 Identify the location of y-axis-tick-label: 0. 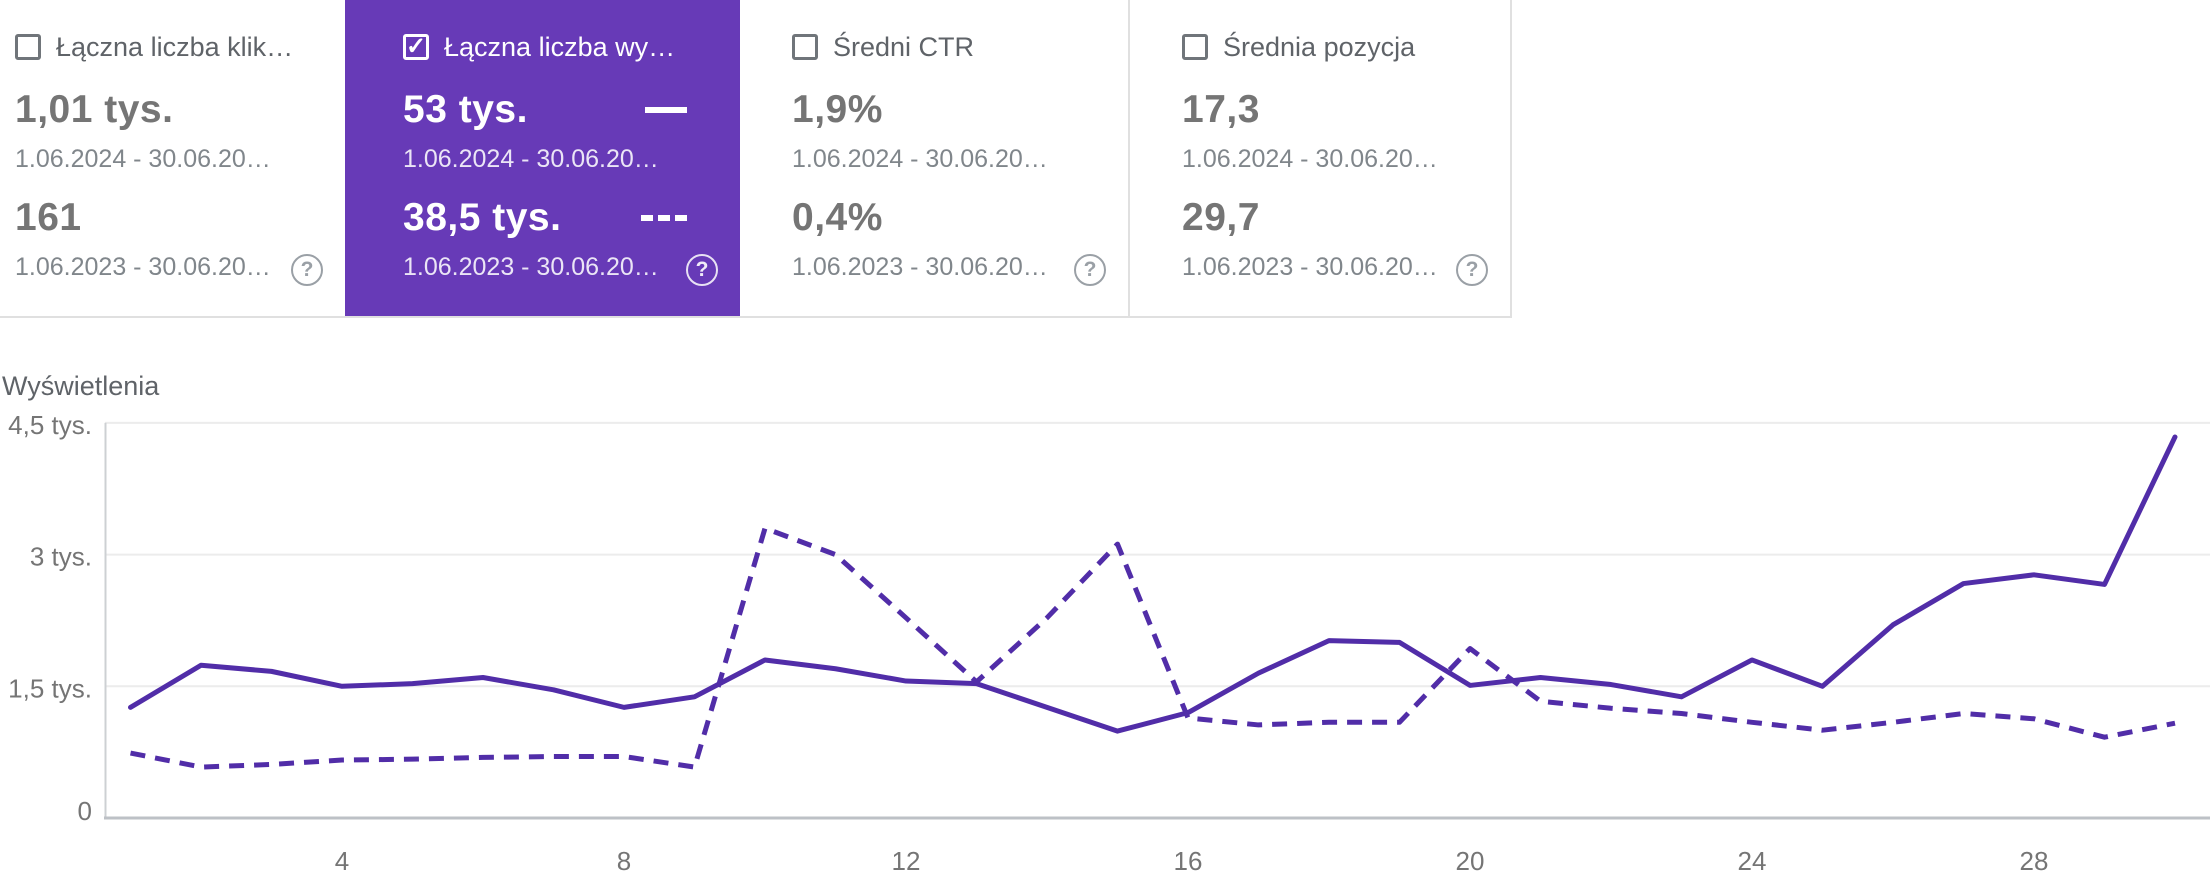
(85, 811).